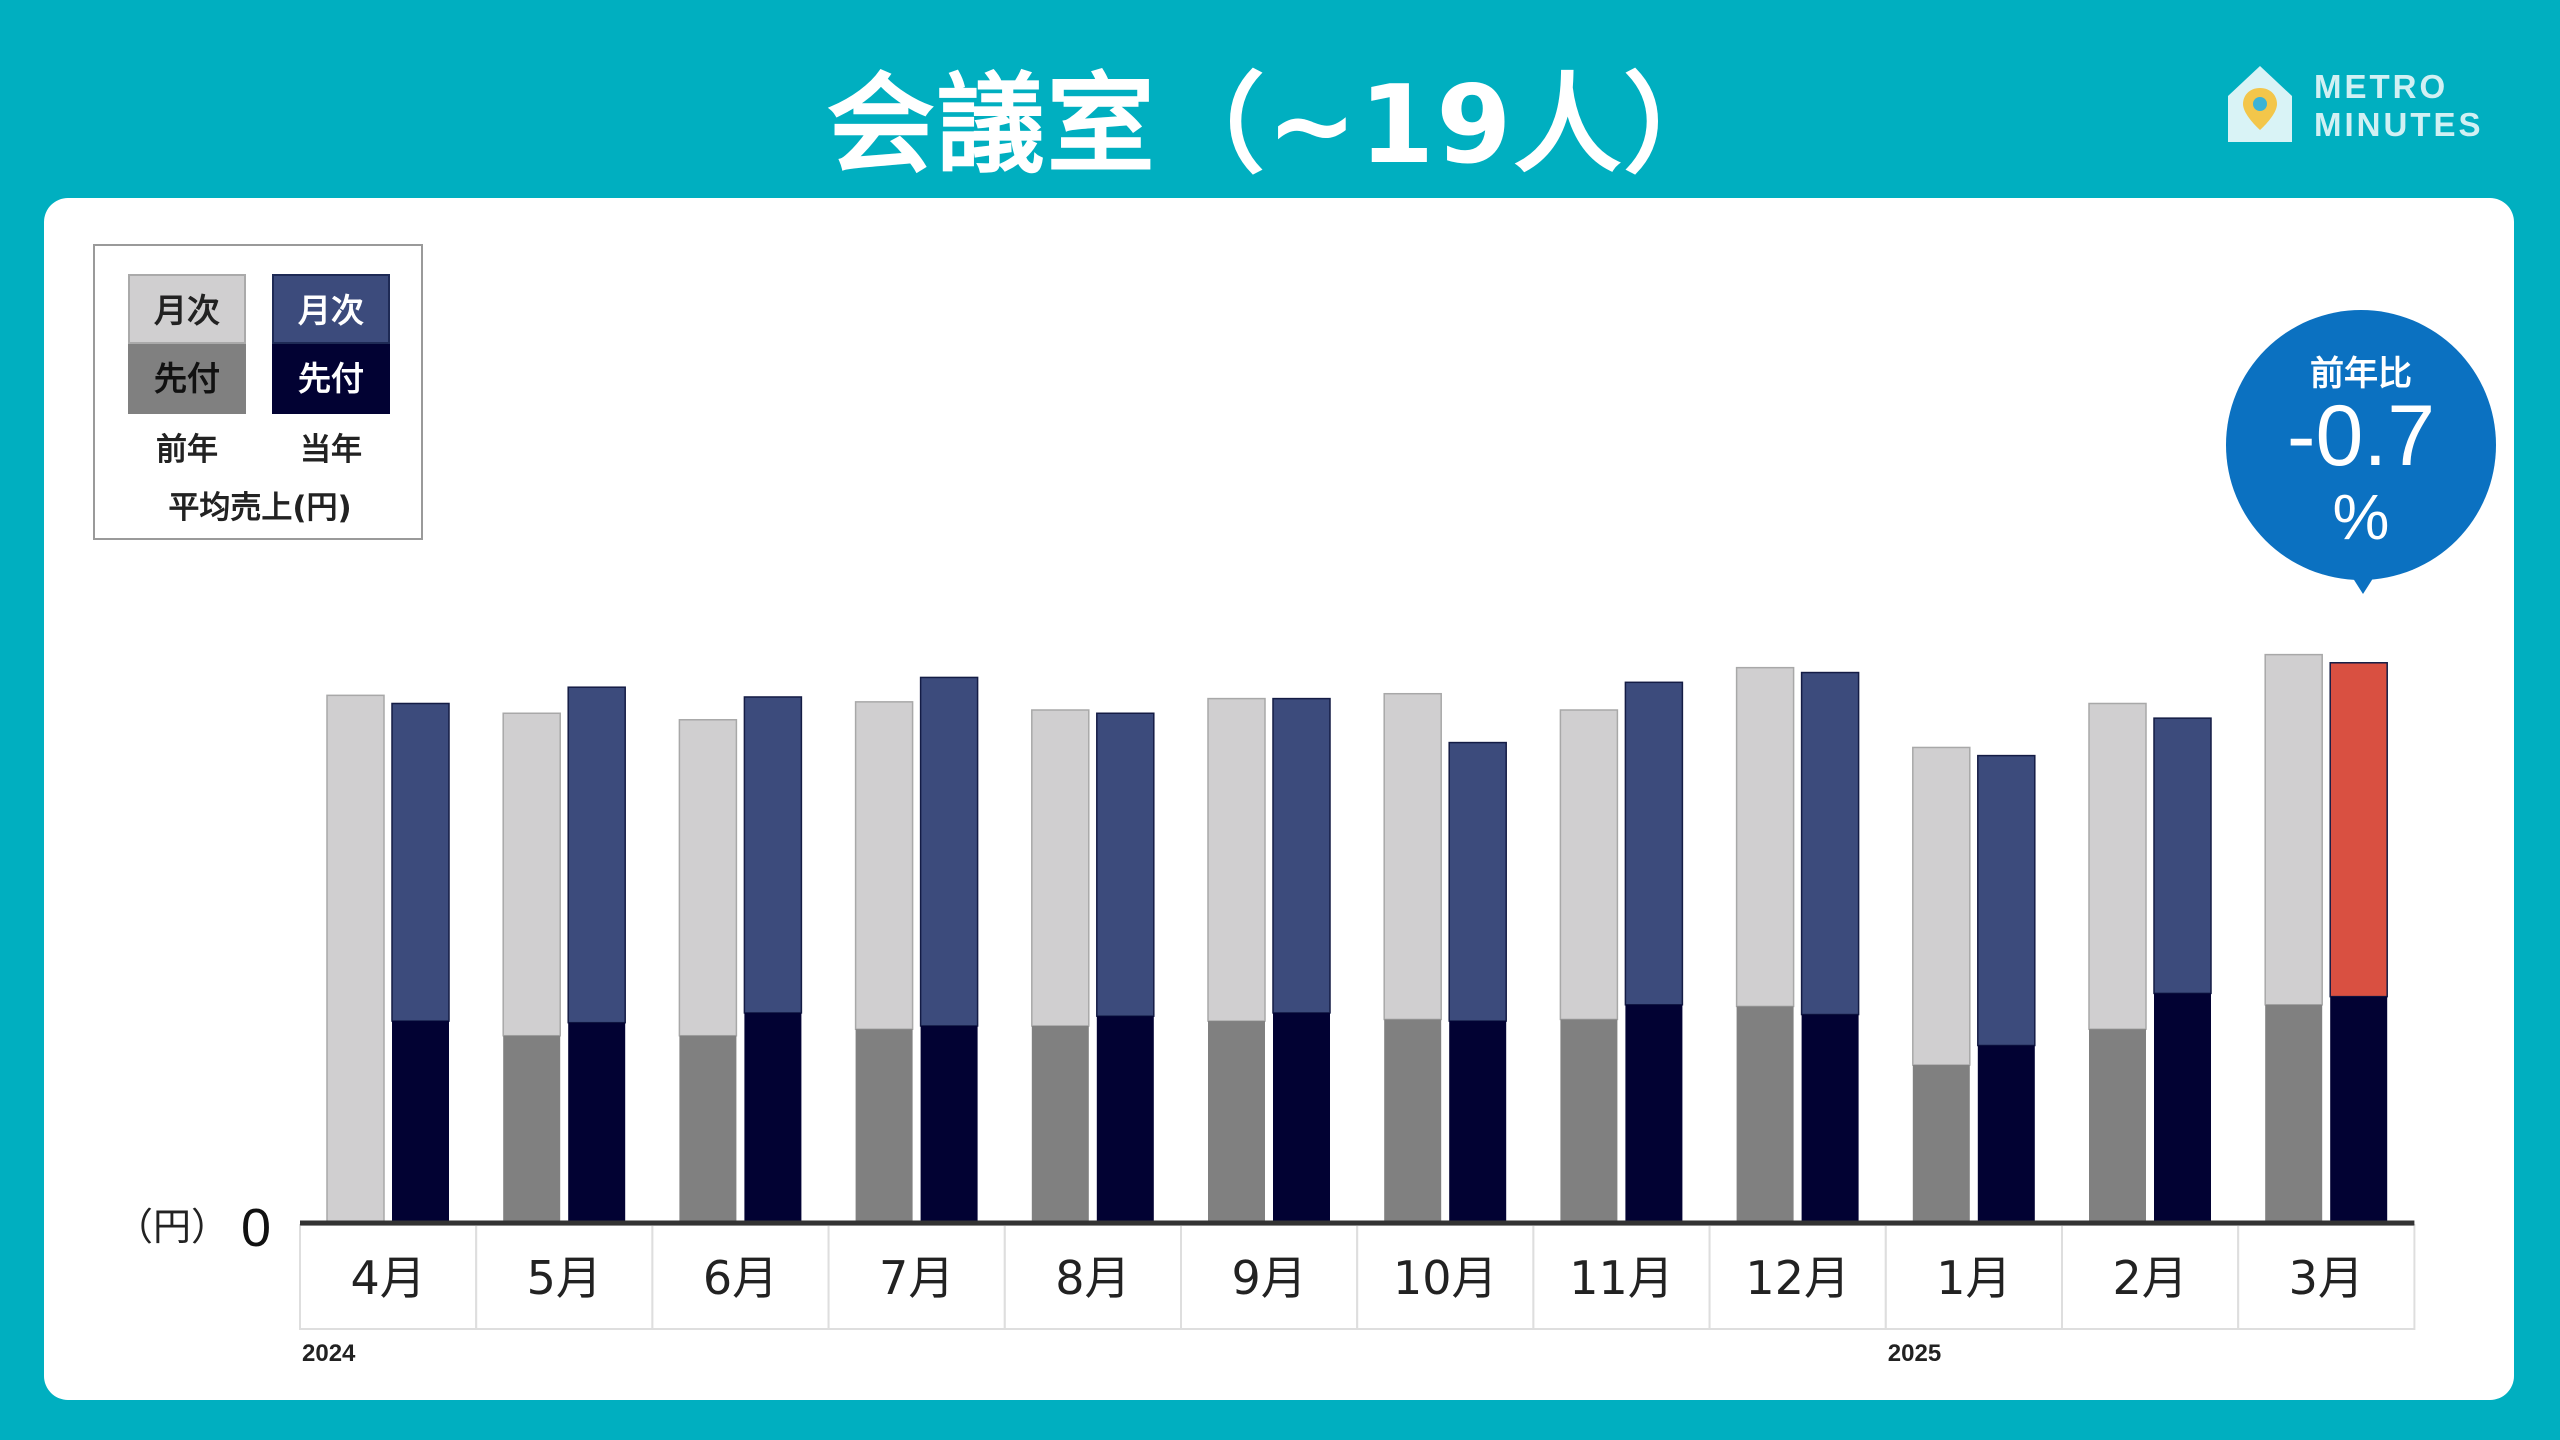  What do you see at coordinates (1280, 125) in the screenshot?
I see `page-title: 会議室（~19人）` at bounding box center [1280, 125].